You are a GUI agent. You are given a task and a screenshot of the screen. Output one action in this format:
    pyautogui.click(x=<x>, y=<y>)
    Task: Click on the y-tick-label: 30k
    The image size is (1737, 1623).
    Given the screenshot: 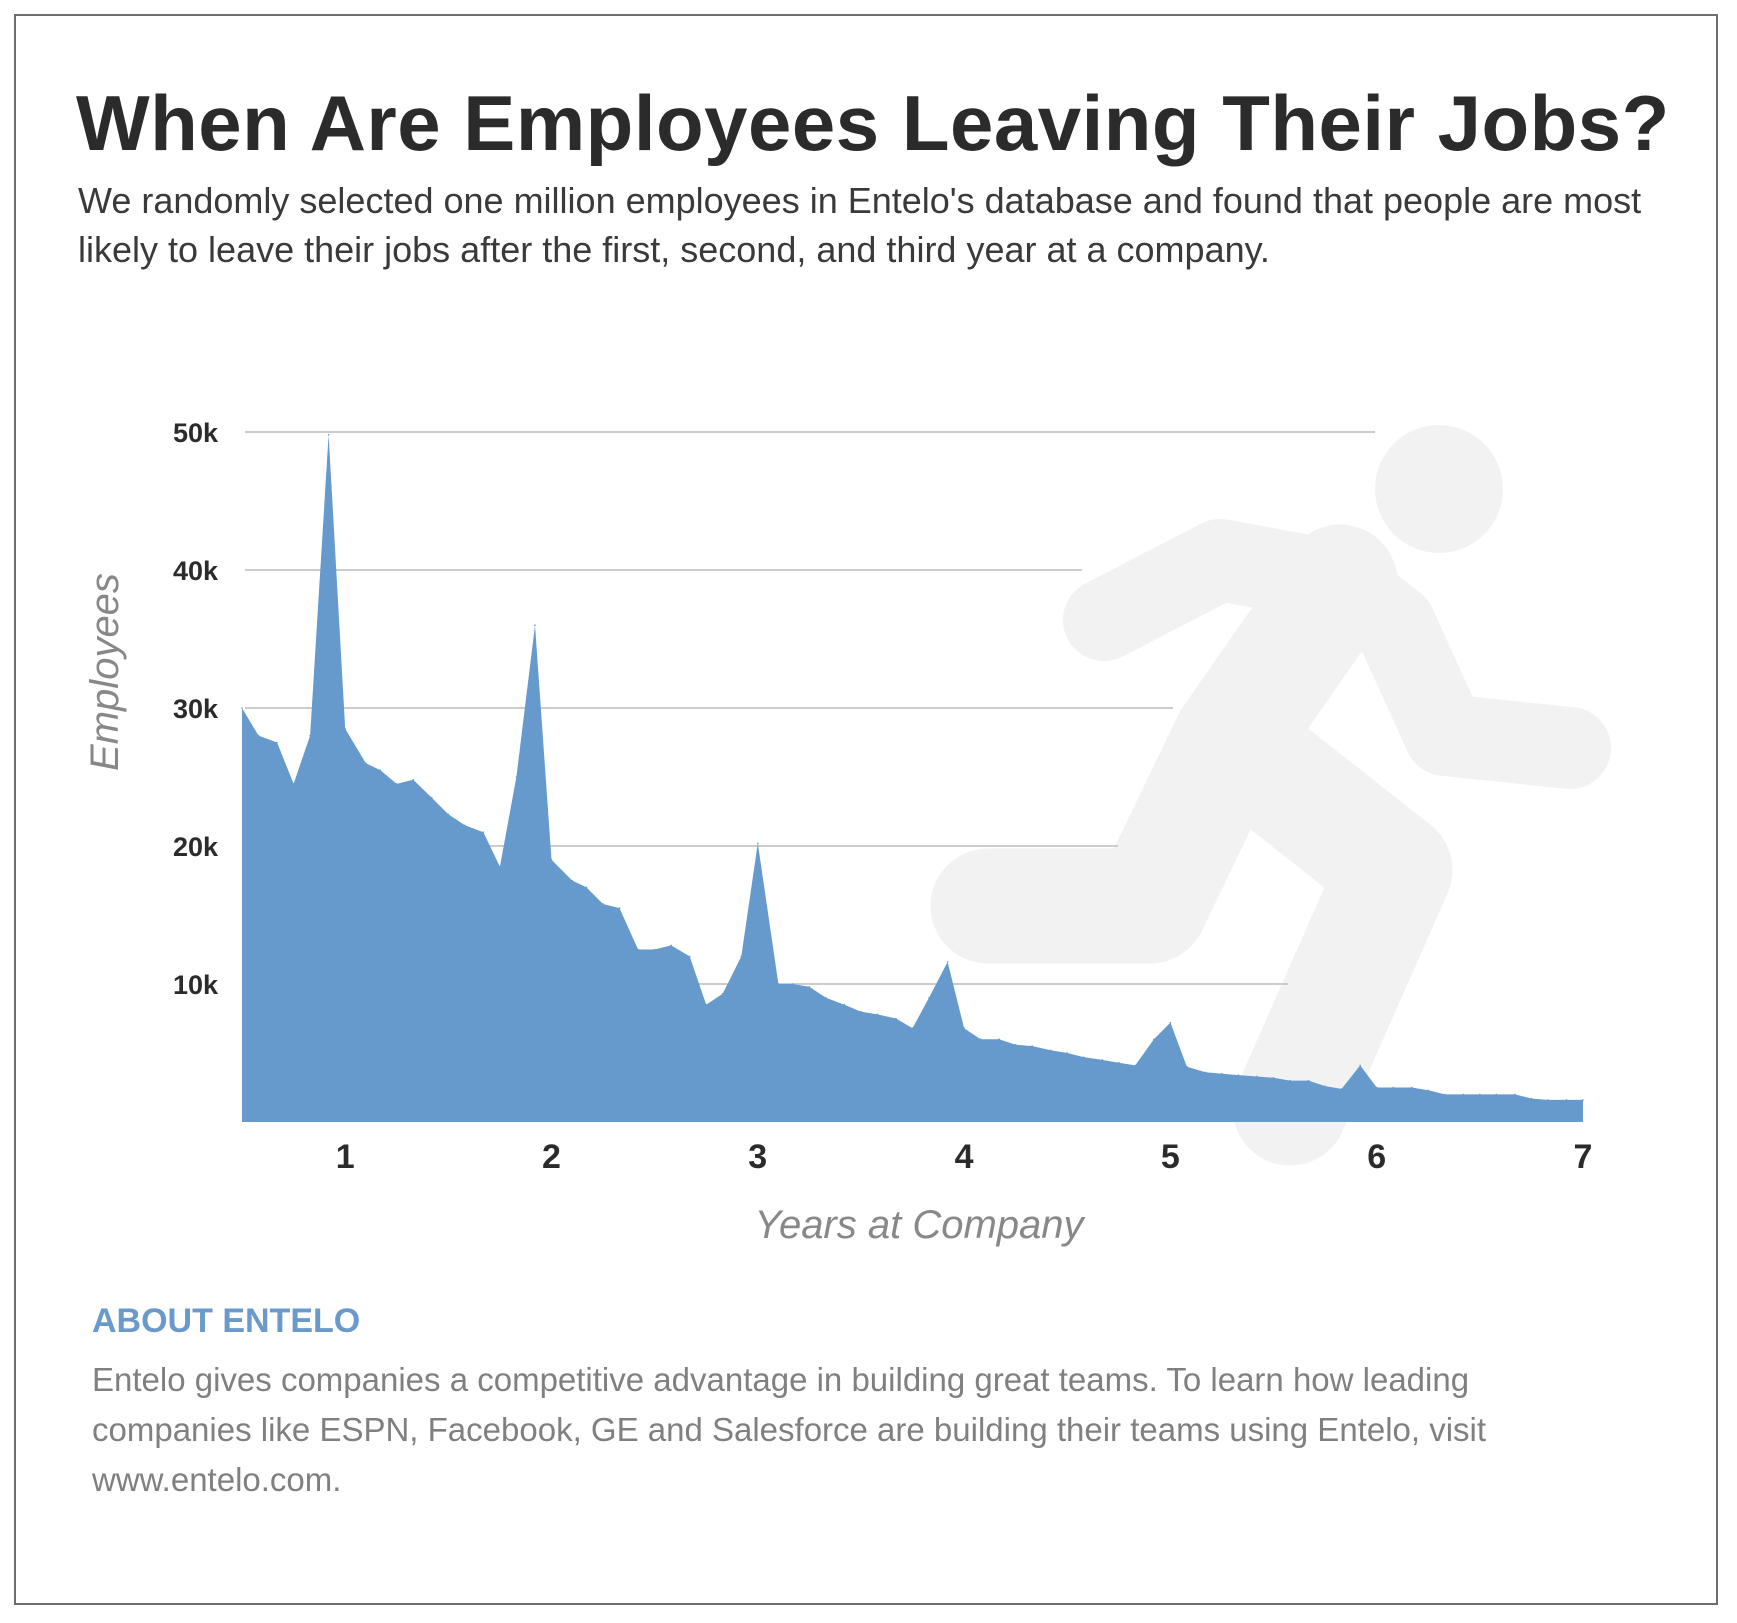 What is the action you would take?
    pyautogui.click(x=196, y=709)
    